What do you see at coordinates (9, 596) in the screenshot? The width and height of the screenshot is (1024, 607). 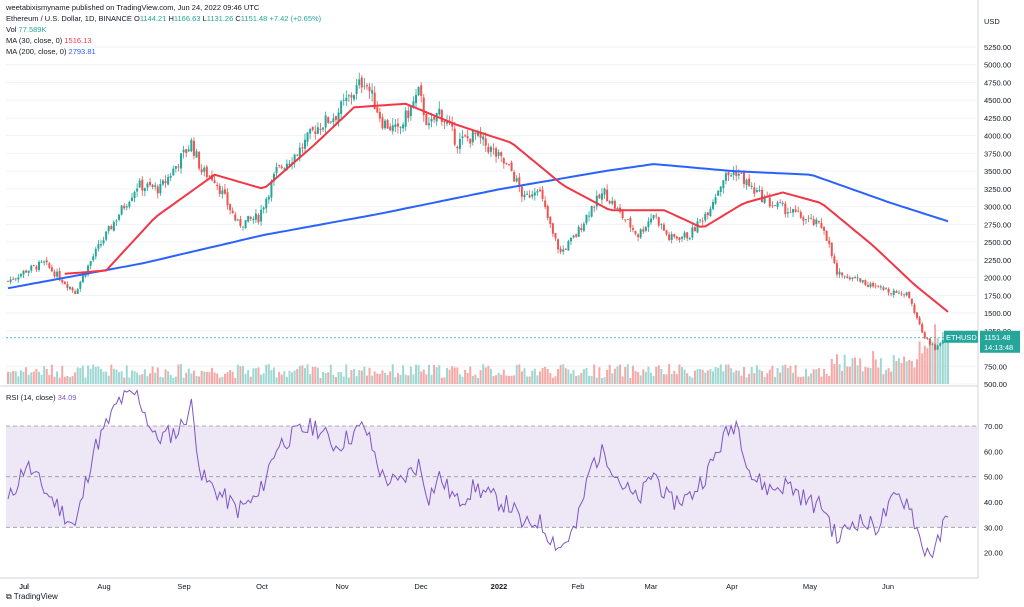 I see `tradingview-logo-icon: ⧉` at bounding box center [9, 596].